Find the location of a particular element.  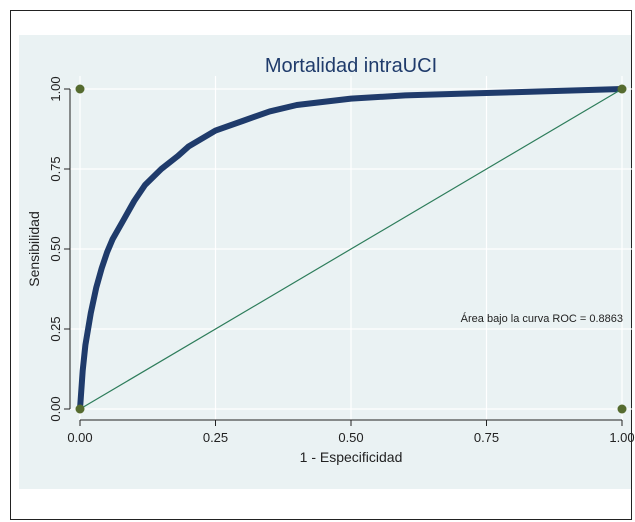

x-axis-label: 1 - Especificidad is located at coordinates (351, 457).